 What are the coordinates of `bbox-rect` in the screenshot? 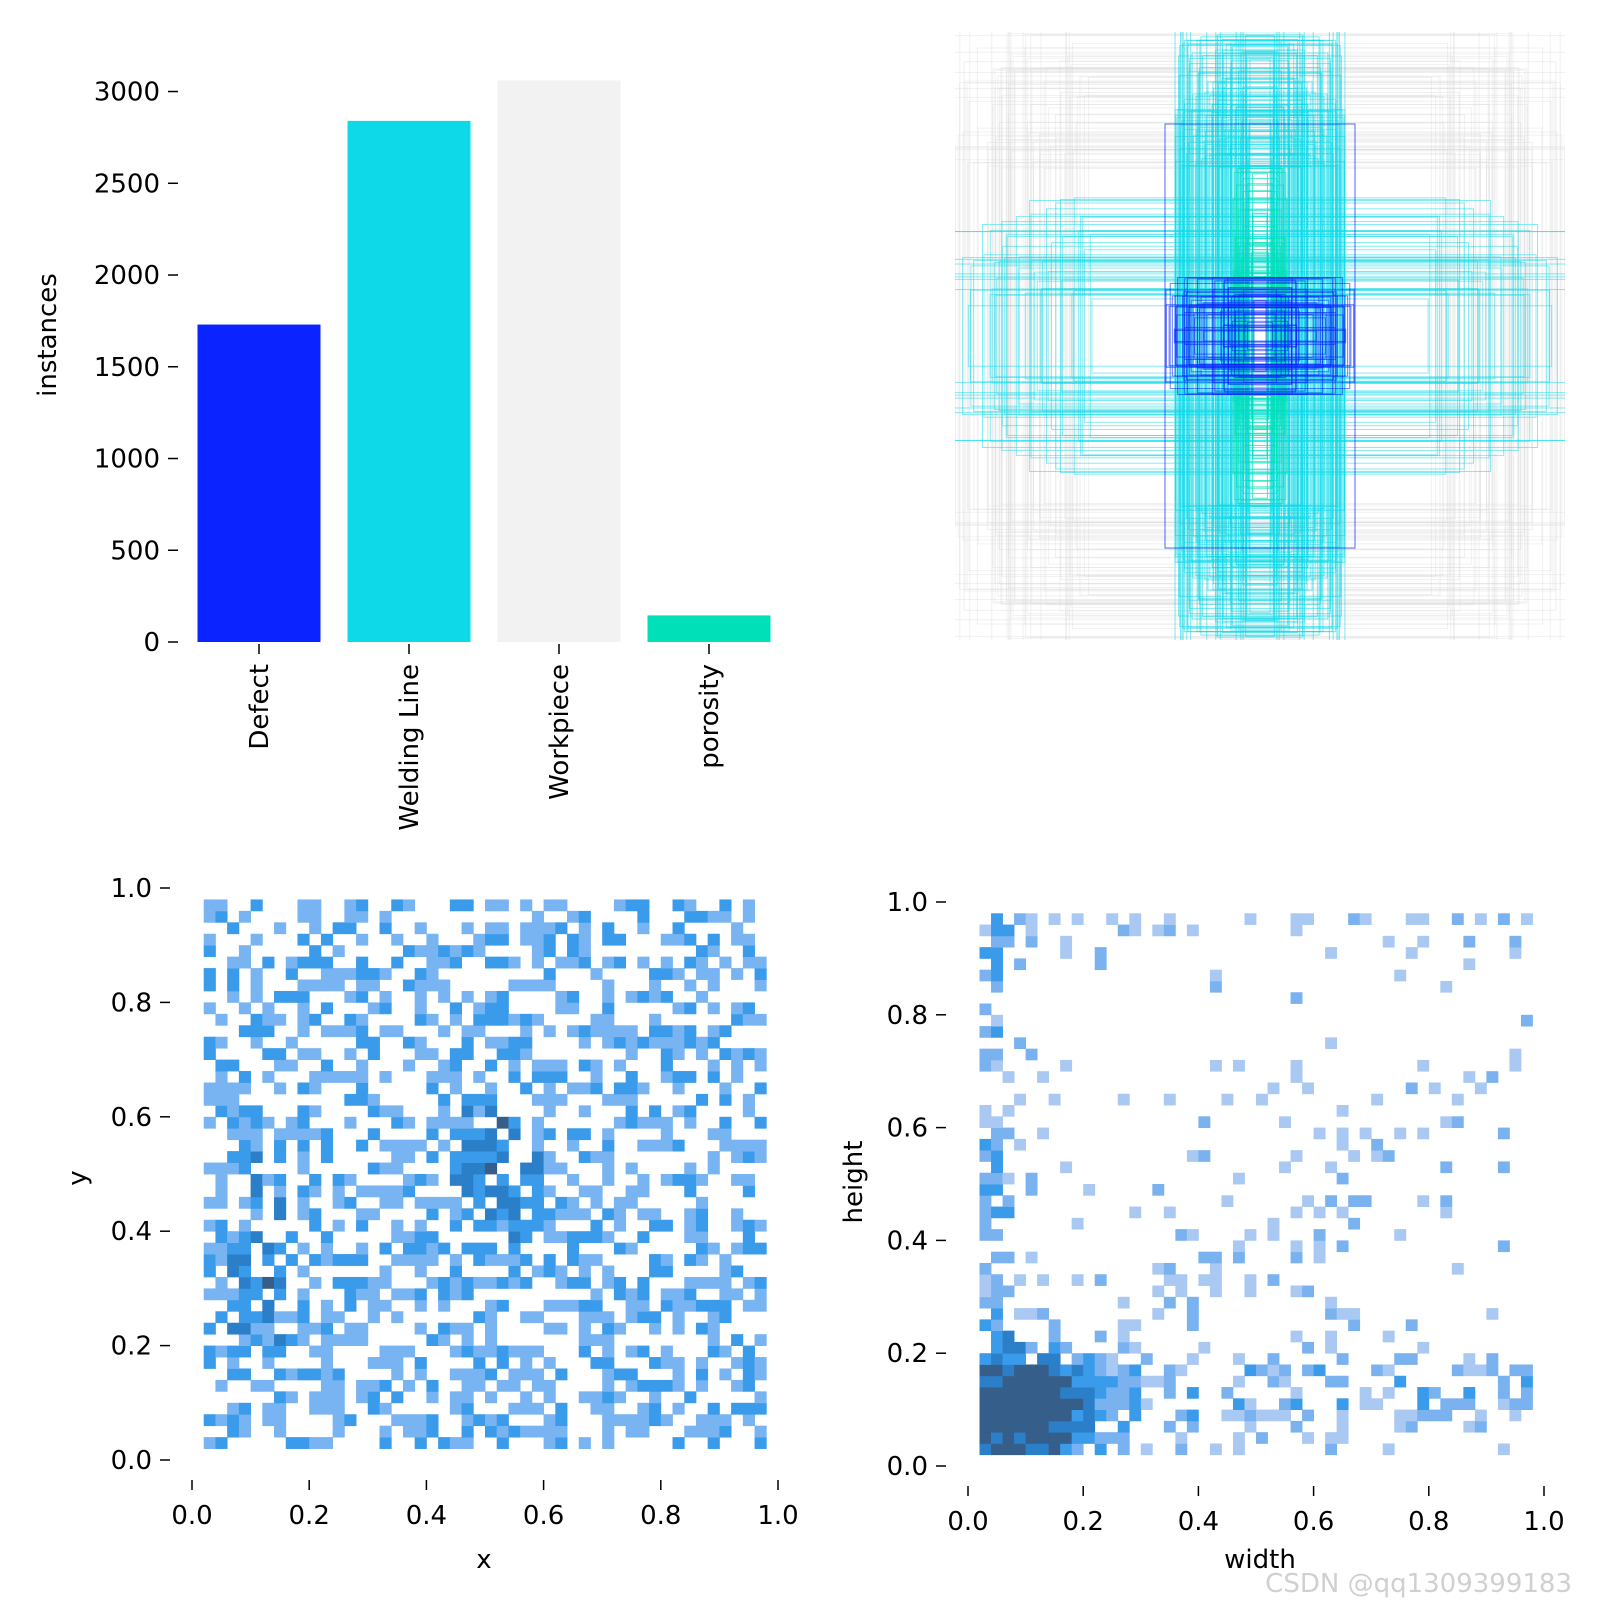 It's located at (1260, 336).